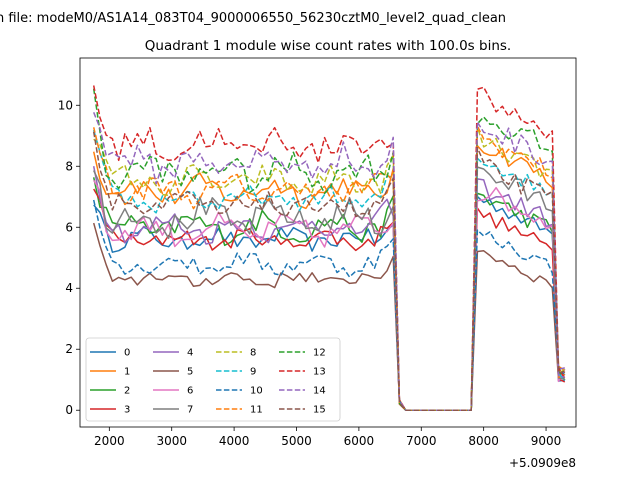 The height and width of the screenshot is (480, 640). Describe the element at coordinates (319, 372) in the screenshot. I see `legend-label-13: 13` at that location.